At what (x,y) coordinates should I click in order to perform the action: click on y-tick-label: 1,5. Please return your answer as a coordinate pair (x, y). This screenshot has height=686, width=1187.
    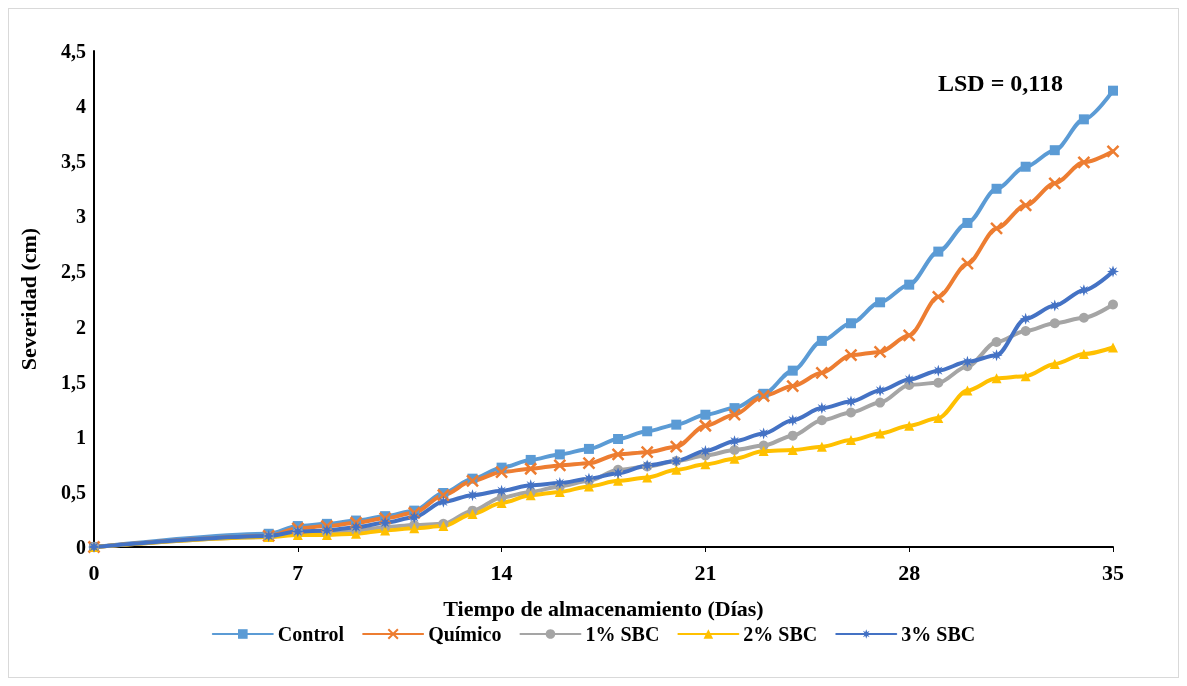
    Looking at the image, I should click on (73, 381).